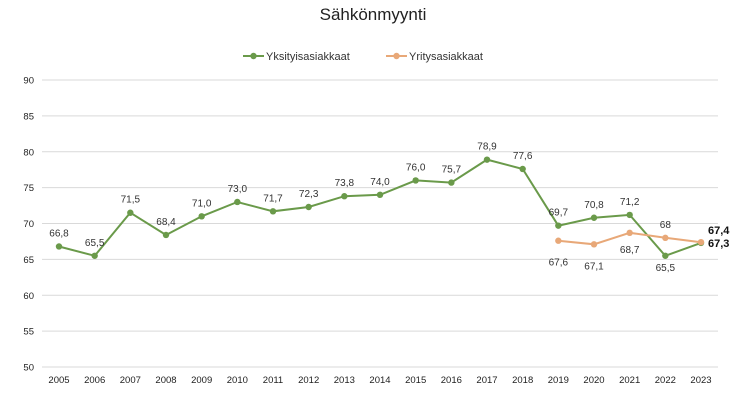 The height and width of the screenshot is (419, 746). Describe the element at coordinates (273, 380) in the screenshot. I see `x-tick-label-2011: 2011` at that location.